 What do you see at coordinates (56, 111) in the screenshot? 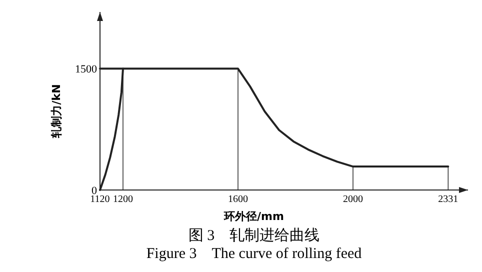
I see `y-axis-title: 轧制力/kN` at bounding box center [56, 111].